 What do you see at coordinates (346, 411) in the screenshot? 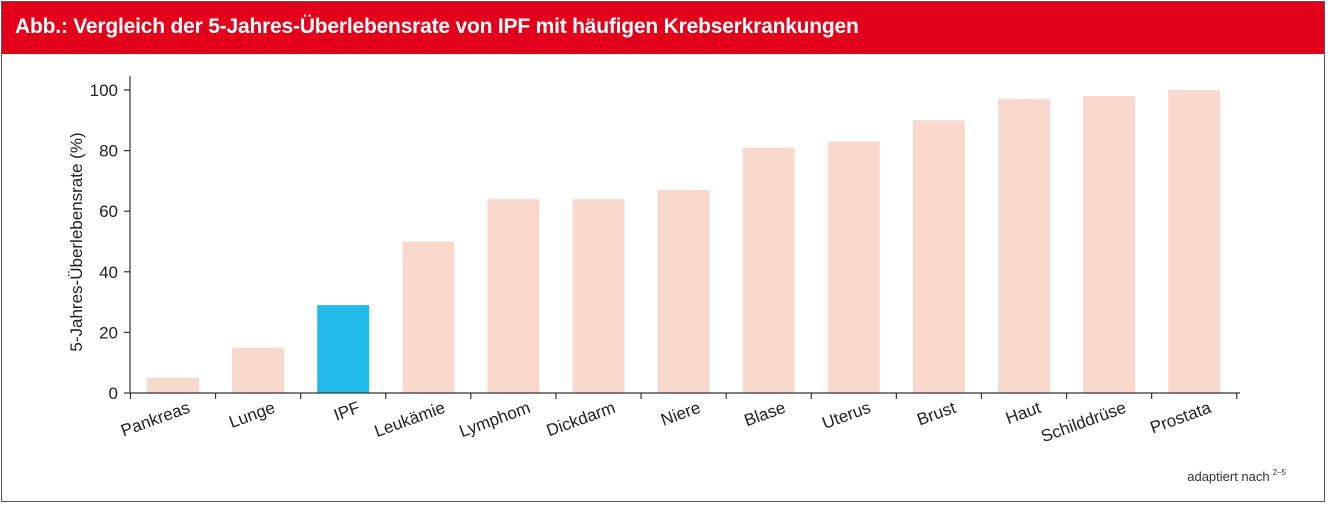
I see `x-tick-label: IPF` at bounding box center [346, 411].